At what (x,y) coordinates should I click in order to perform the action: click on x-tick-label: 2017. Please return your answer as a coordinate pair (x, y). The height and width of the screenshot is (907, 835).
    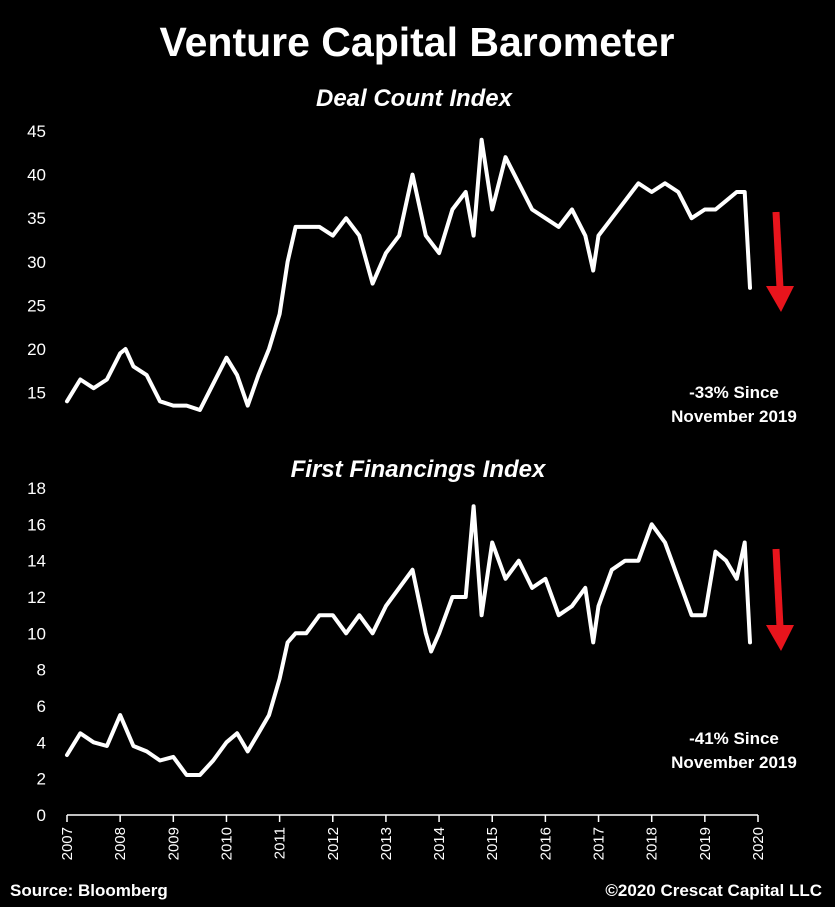
    Looking at the image, I should click on (599, 843).